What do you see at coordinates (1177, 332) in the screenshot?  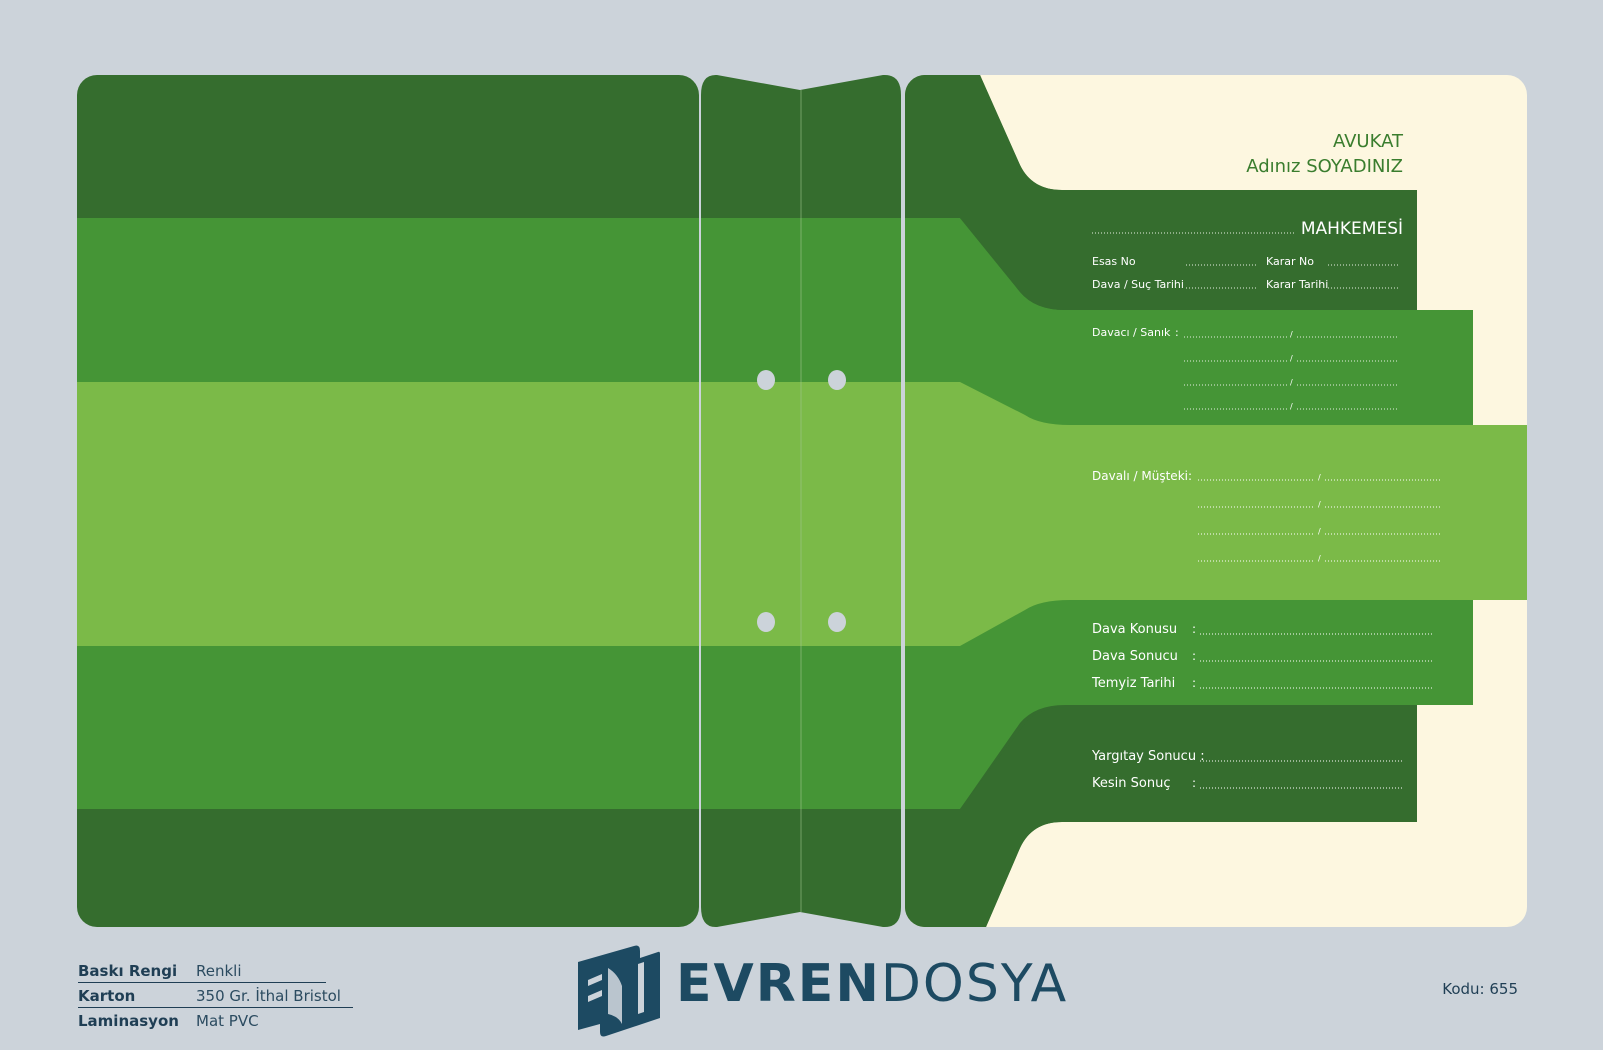 I see `davaci-colon: :` at bounding box center [1177, 332].